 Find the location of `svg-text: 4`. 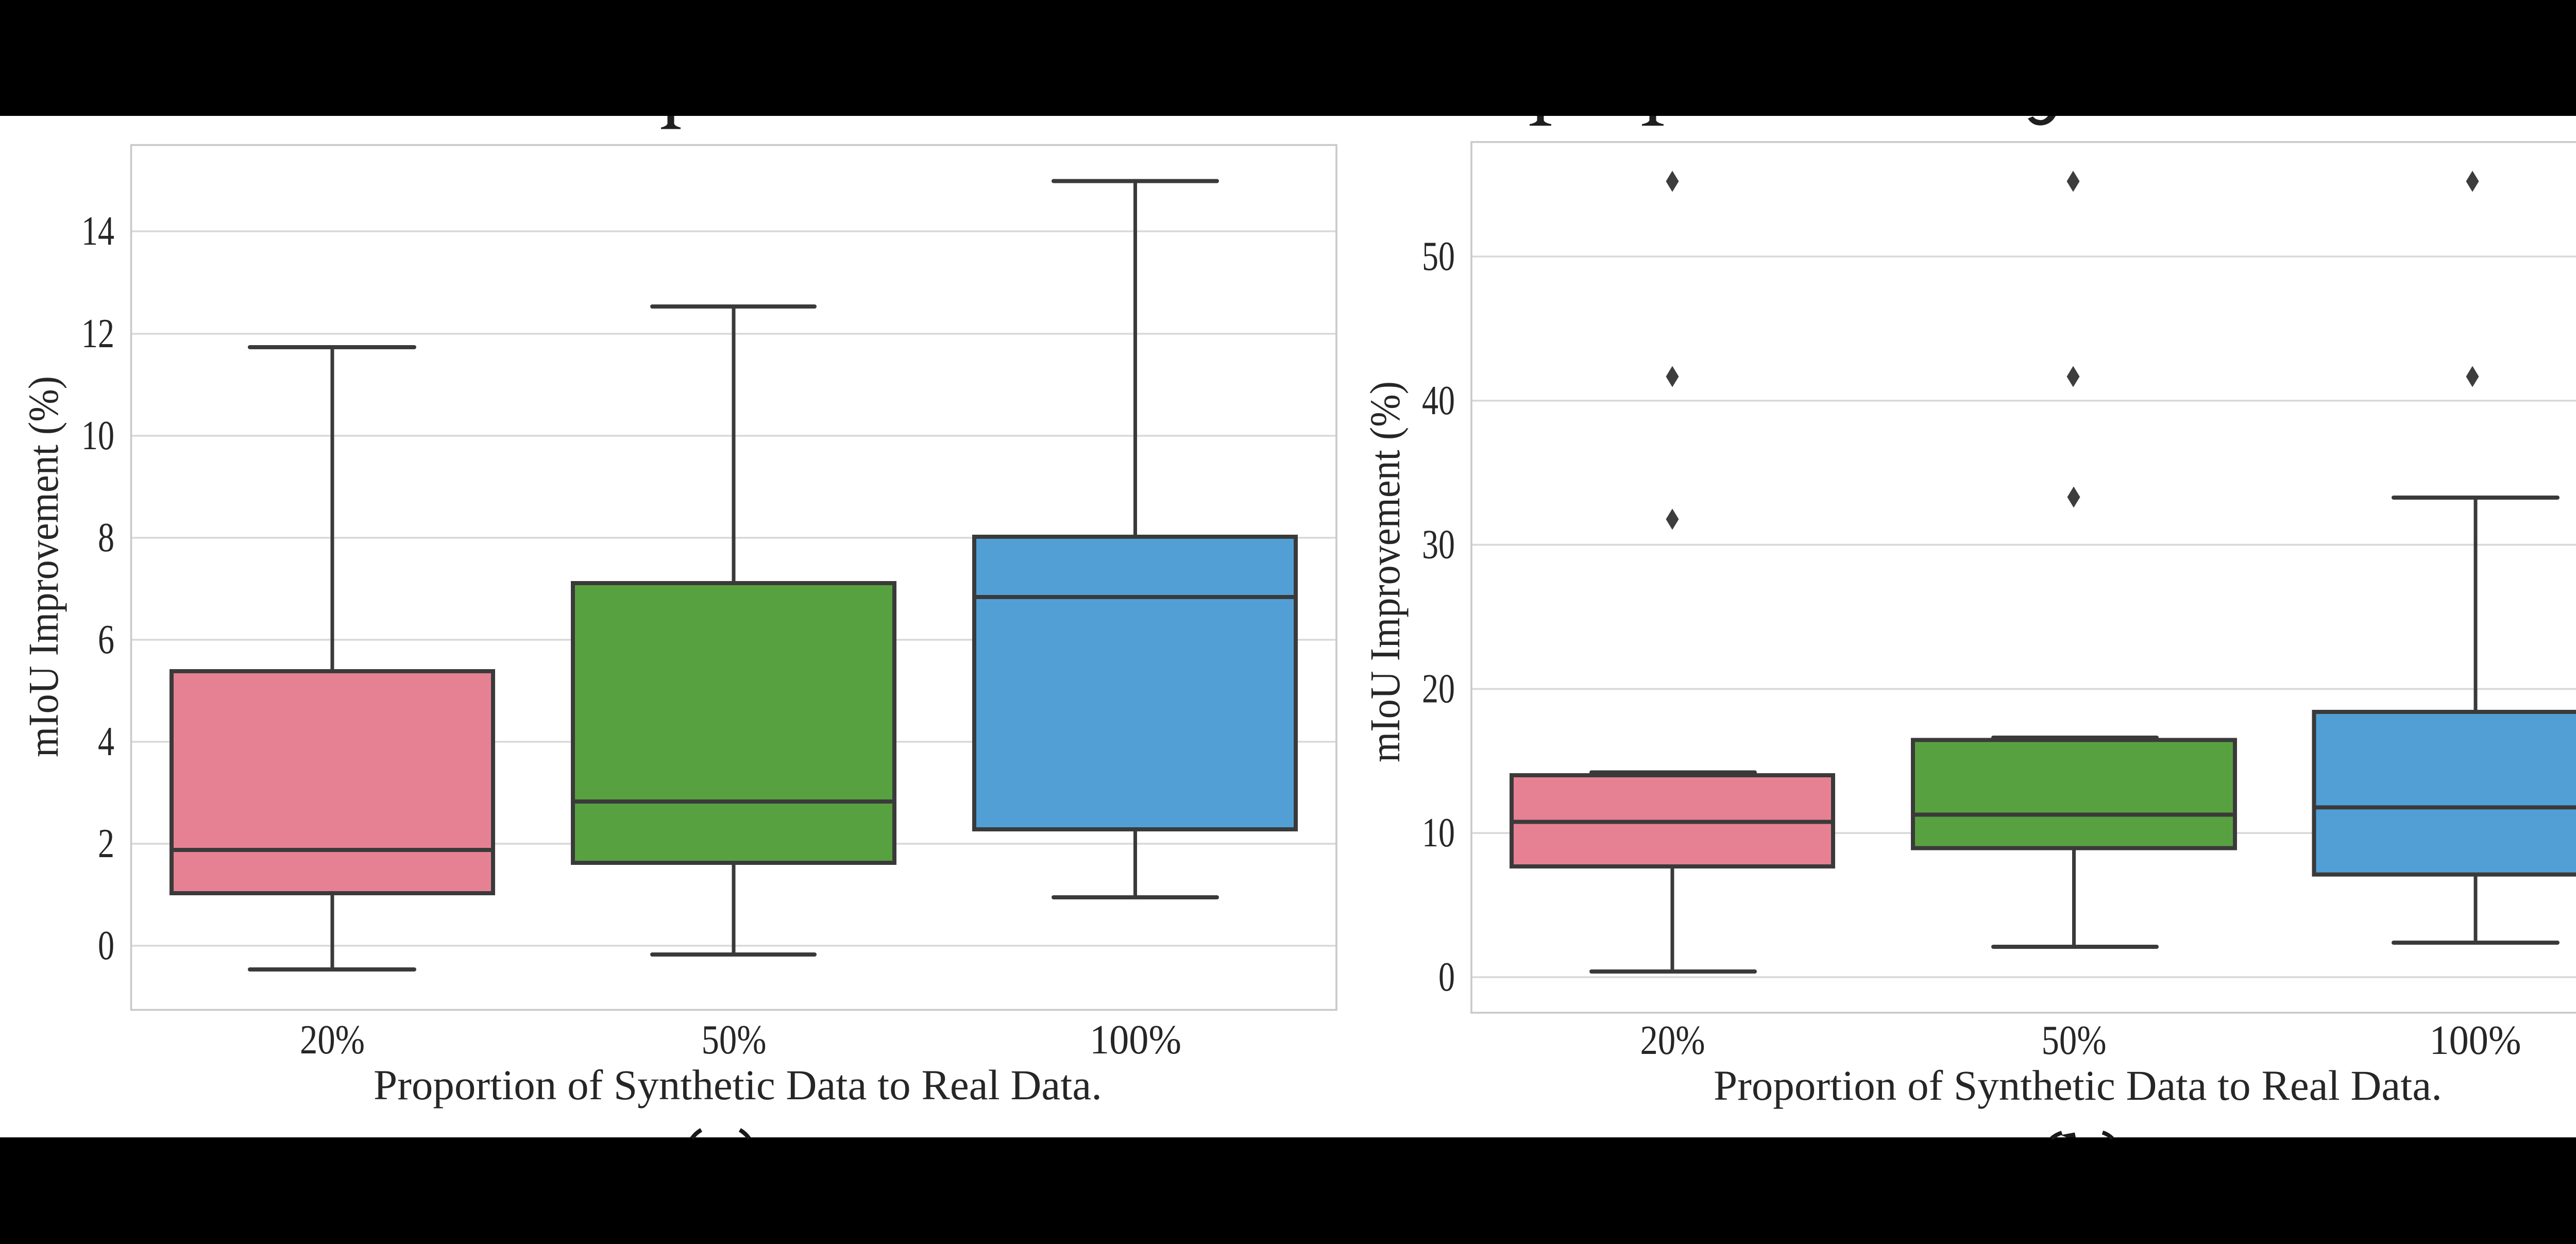

svg-text: 4 is located at coordinates (106, 741).